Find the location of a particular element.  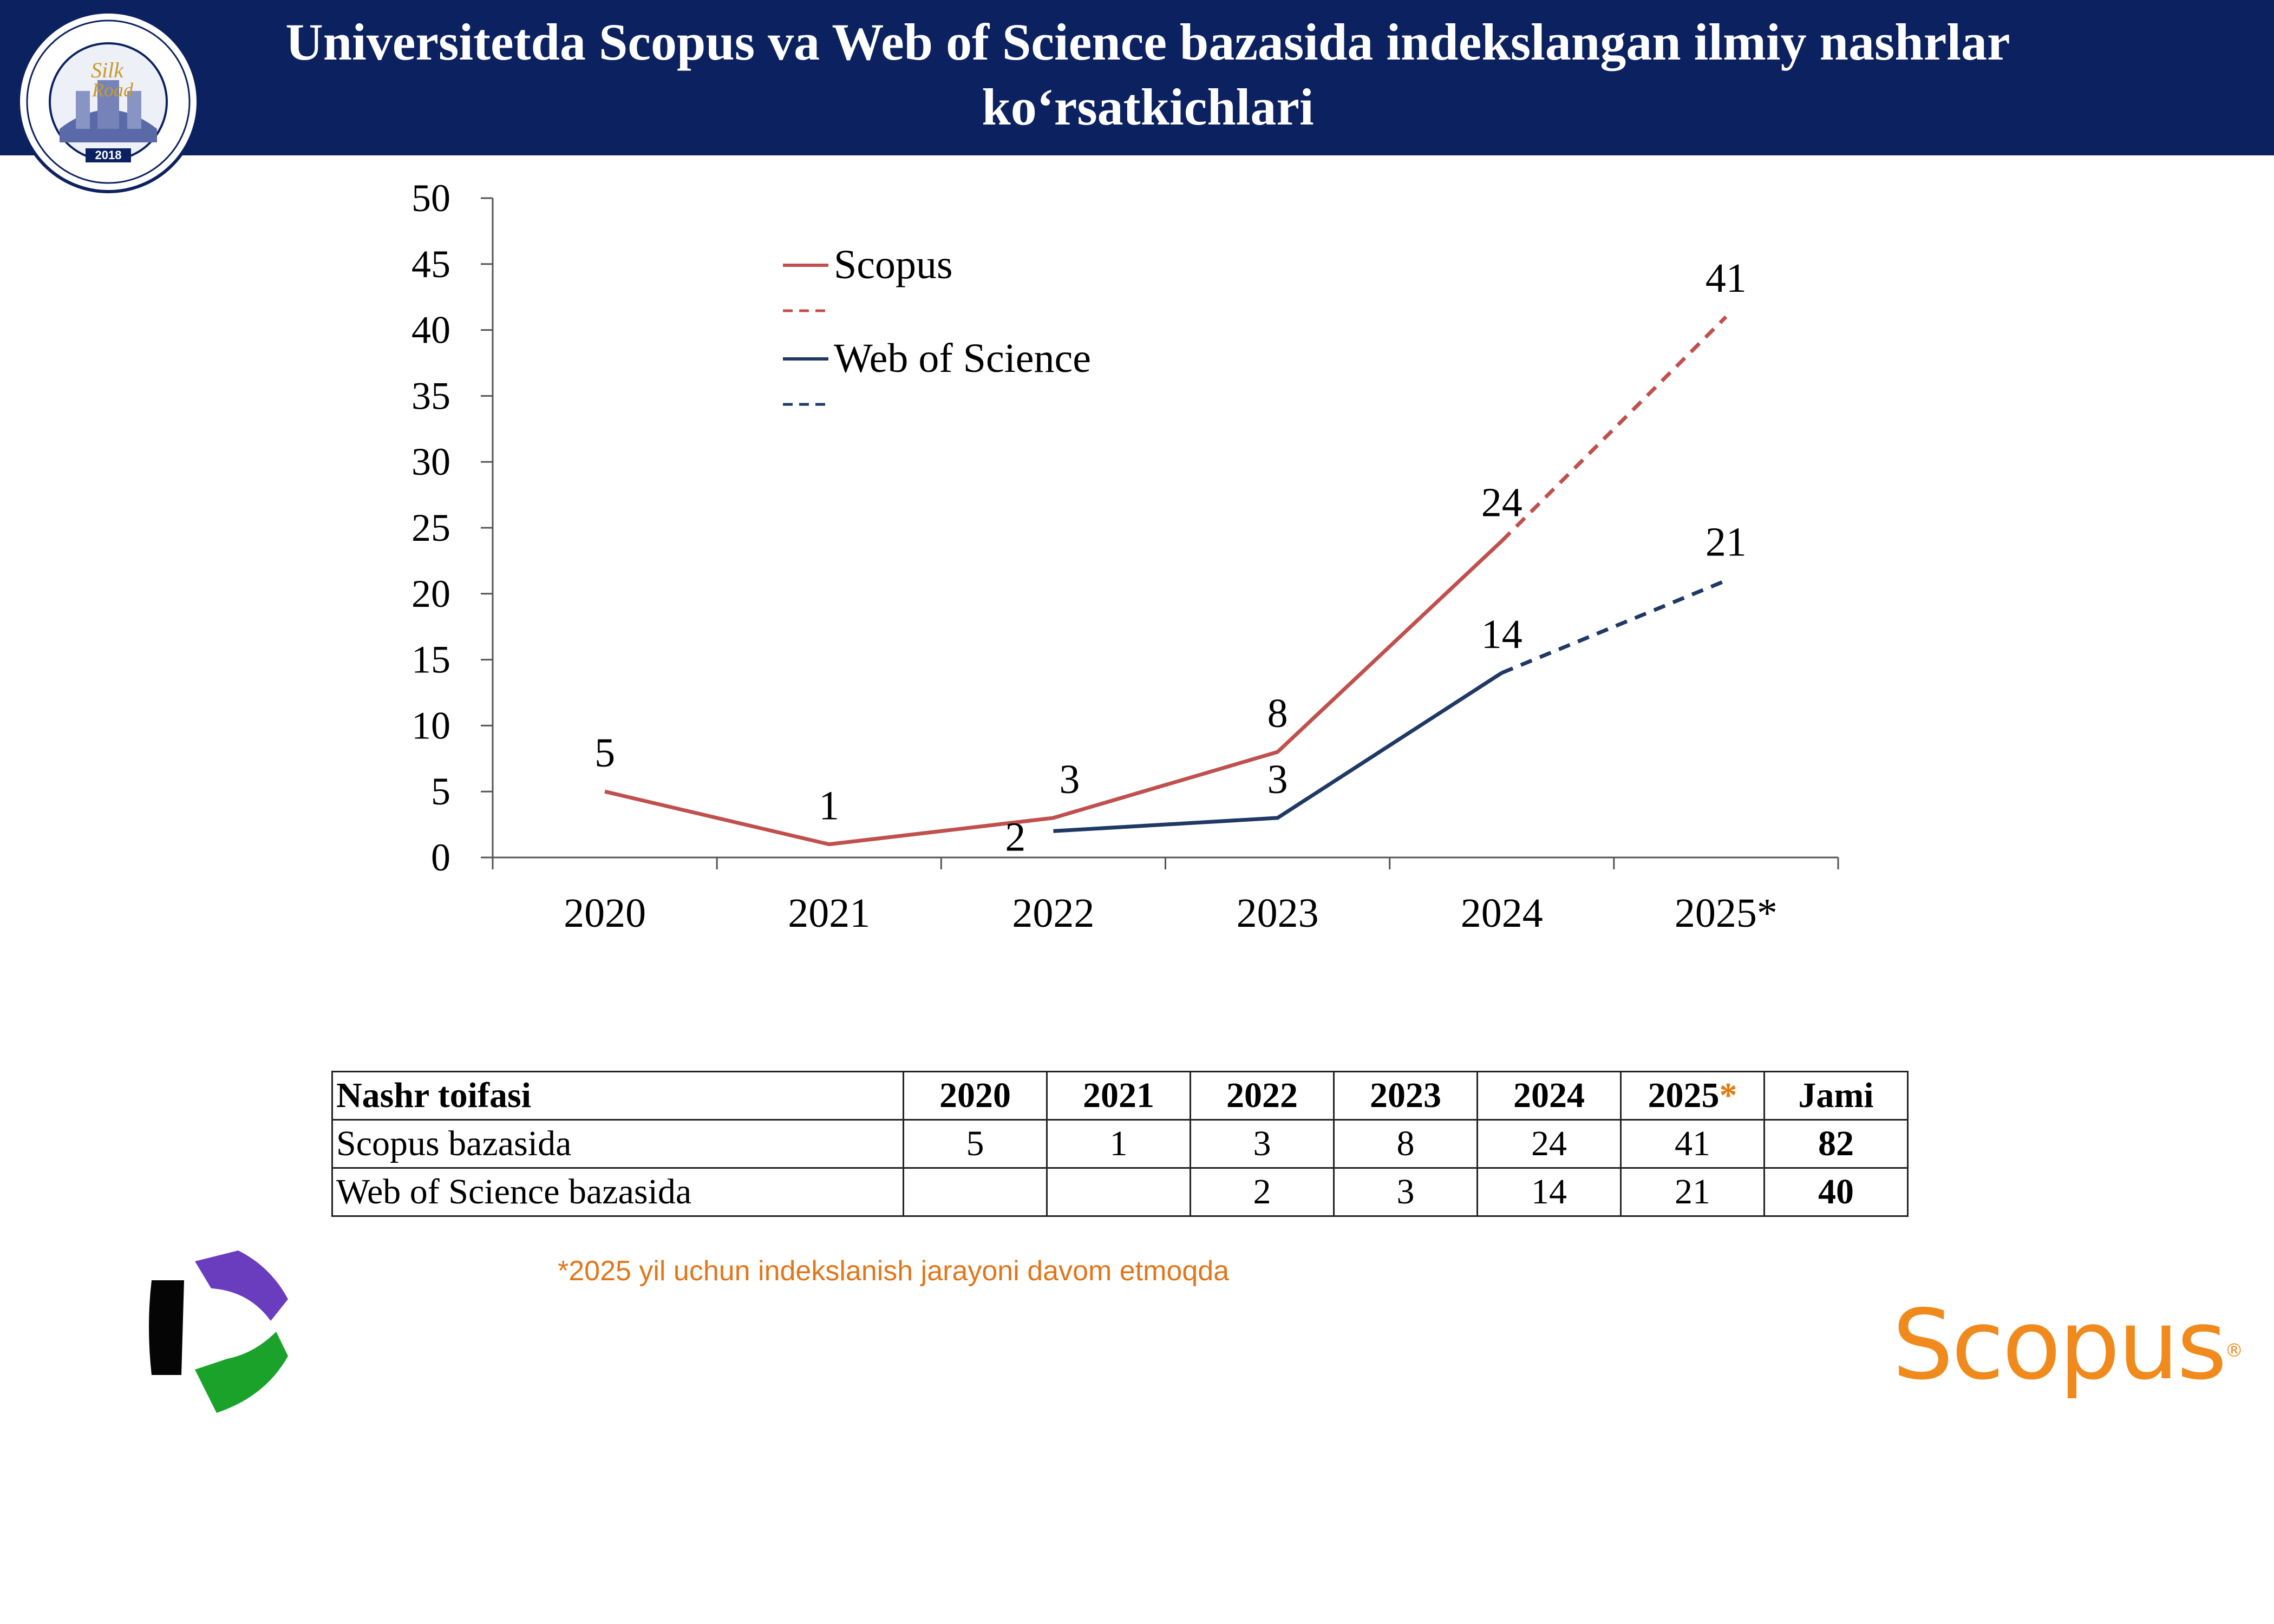

header-bar is located at coordinates (1137, 77).